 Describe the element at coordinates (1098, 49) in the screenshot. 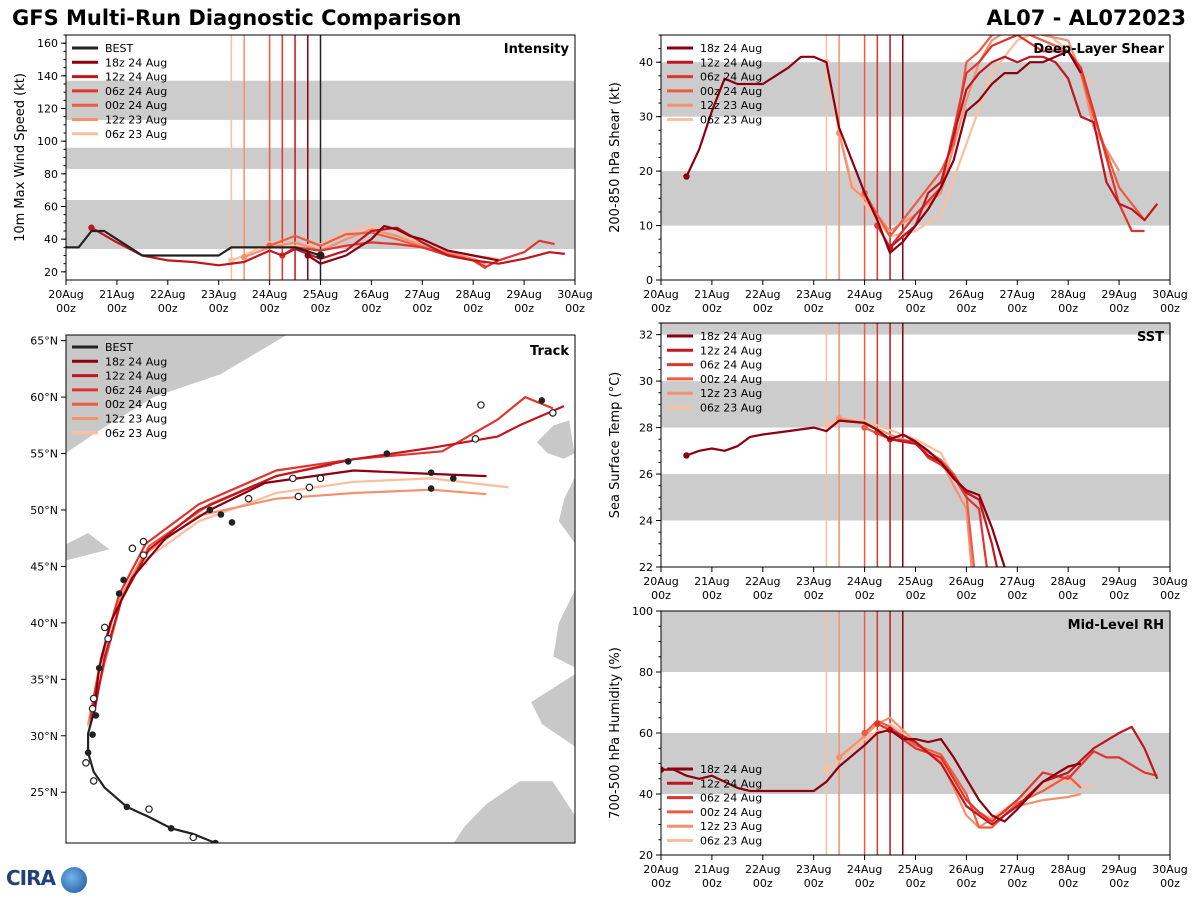

I see `panel-title: Deep-Layer Shear` at that location.